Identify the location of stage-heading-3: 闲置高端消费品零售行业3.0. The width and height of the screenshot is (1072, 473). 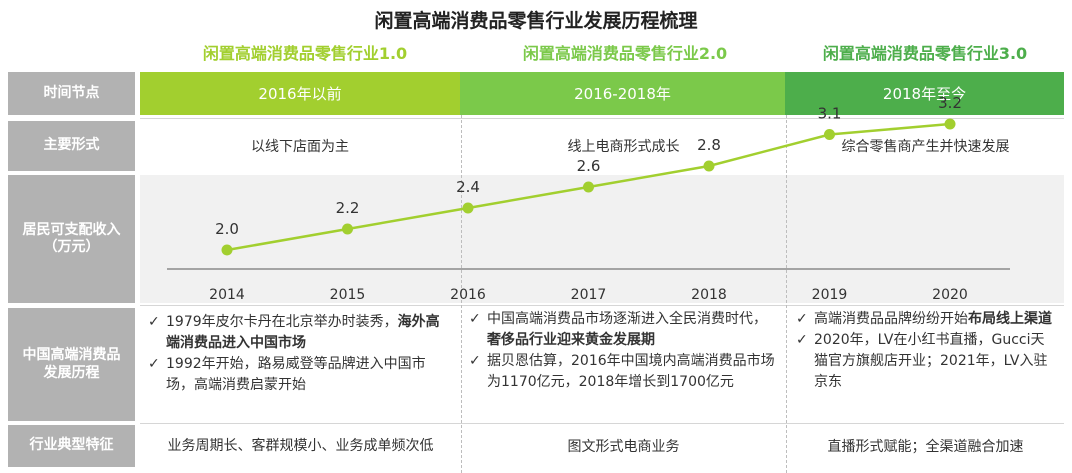
(925, 53).